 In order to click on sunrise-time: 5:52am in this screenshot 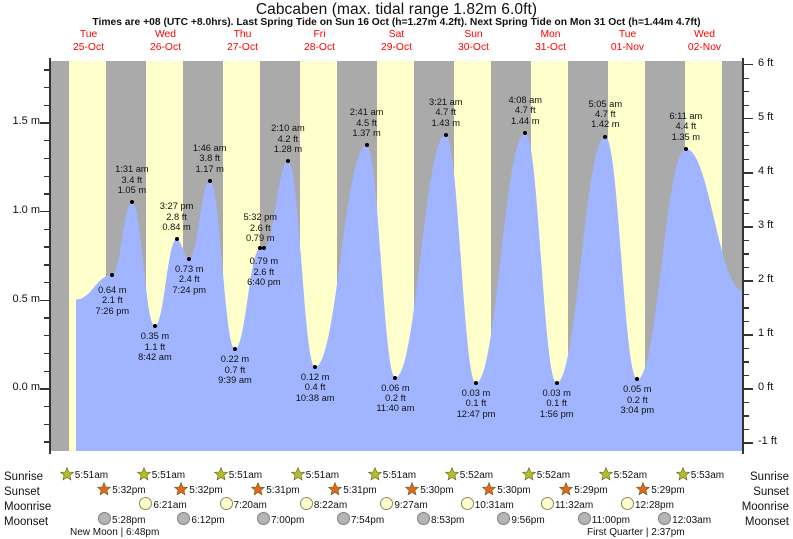, I will do `click(630, 475)`.